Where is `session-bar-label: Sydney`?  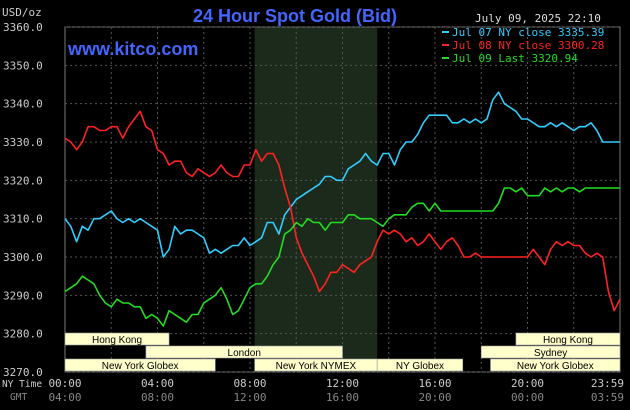
session-bar-label: Sydney is located at coordinates (550, 353).